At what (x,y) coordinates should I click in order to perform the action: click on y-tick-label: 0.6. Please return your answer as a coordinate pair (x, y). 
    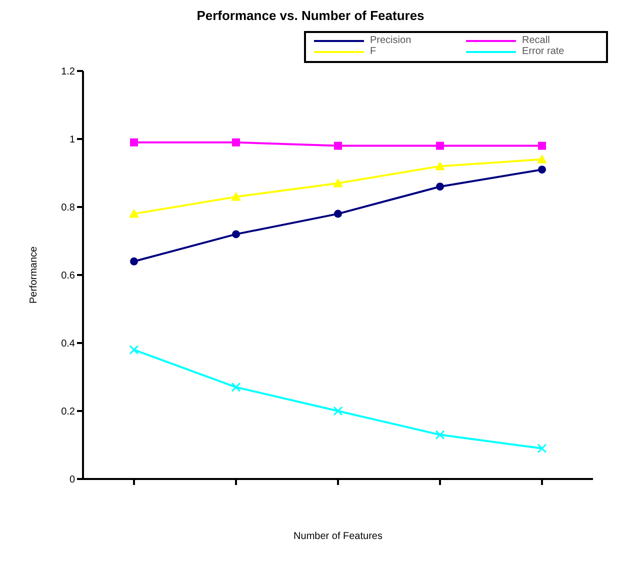
    Looking at the image, I should click on (68, 276).